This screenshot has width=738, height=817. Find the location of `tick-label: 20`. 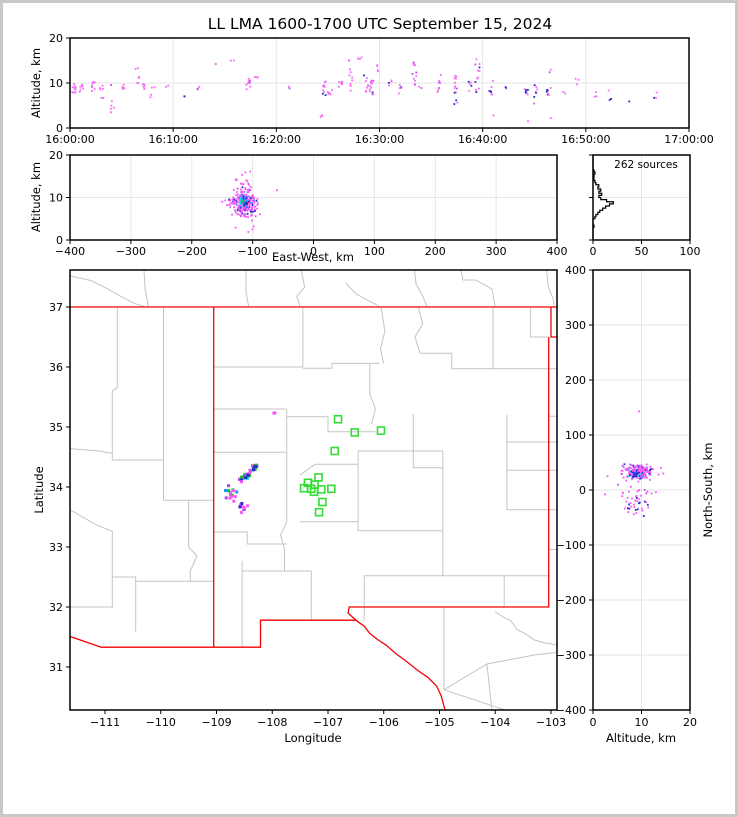

tick-label: 20 is located at coordinates (56, 155).